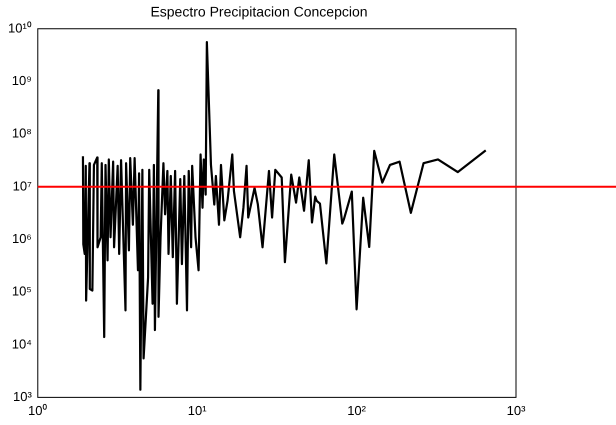 The width and height of the screenshot is (616, 425). What do you see at coordinates (22, 344) in the screenshot?
I see `y-tick-label: 10⁴` at bounding box center [22, 344].